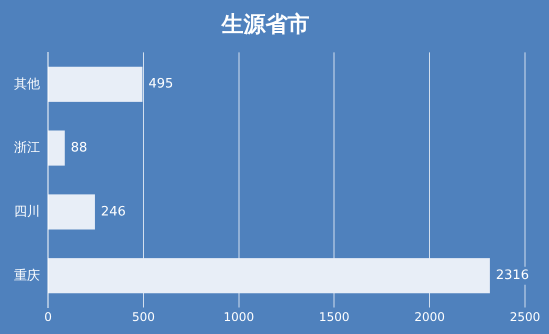  I want to click on y-tick-label: 四川, so click(27, 210).